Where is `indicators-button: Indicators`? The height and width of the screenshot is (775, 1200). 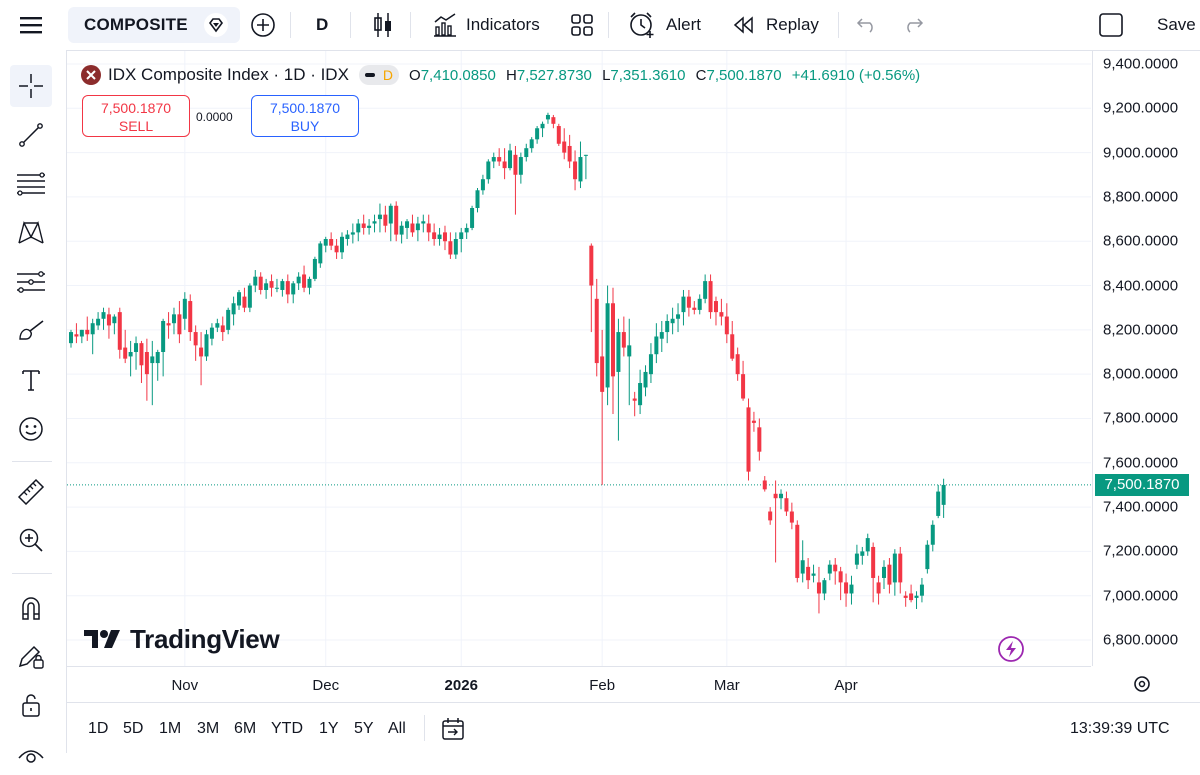 indicators-button: Indicators is located at coordinates (503, 24).